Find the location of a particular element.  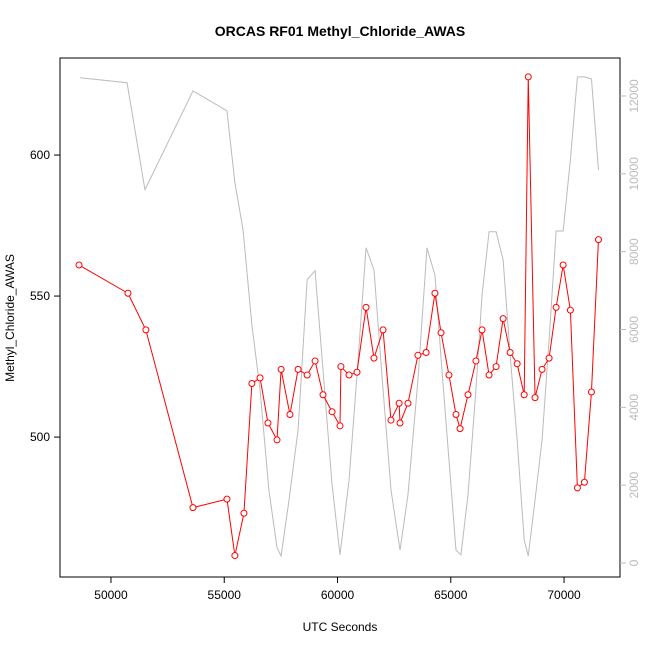

x-axis-label: UTC Seconds is located at coordinates (340, 627).